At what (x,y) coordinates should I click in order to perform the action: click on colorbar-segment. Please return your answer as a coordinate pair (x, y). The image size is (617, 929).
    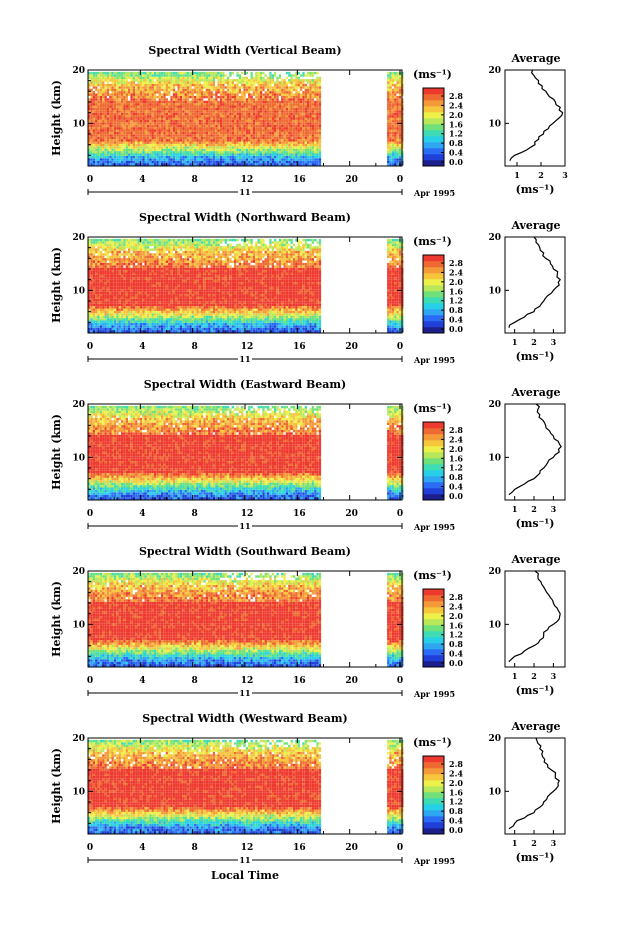
    Looking at the image, I should click on (433, 145).